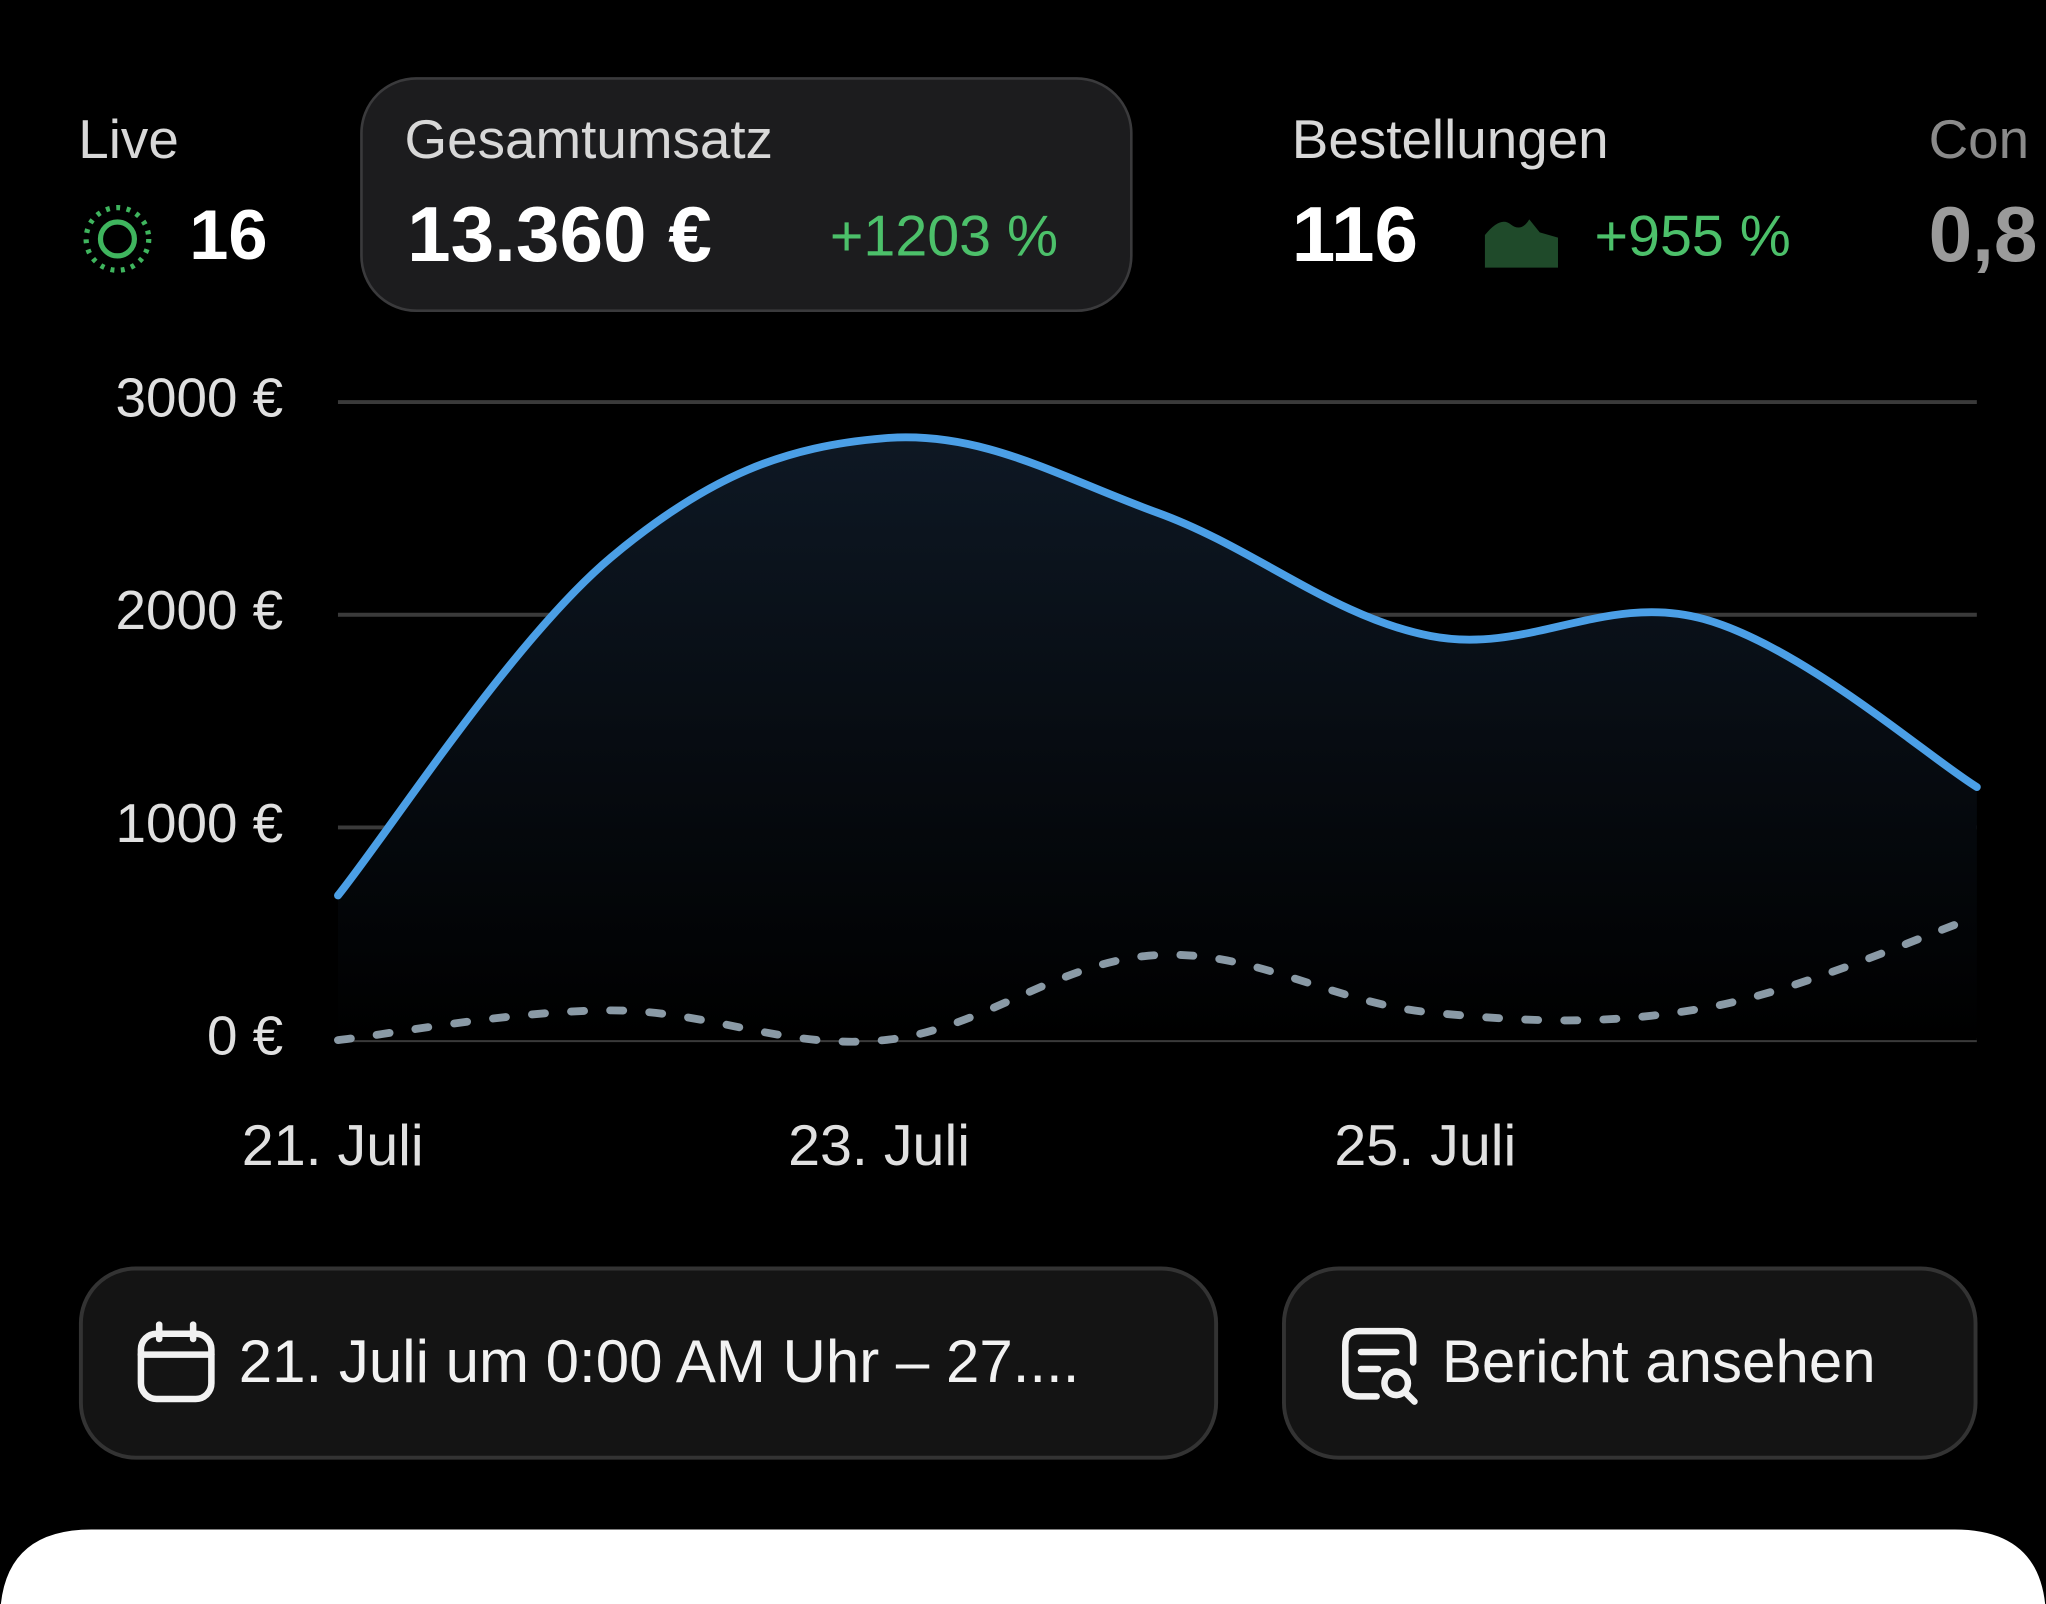  What do you see at coordinates (172, 191) in the screenshot?
I see `metric-live: Live 16` at bounding box center [172, 191].